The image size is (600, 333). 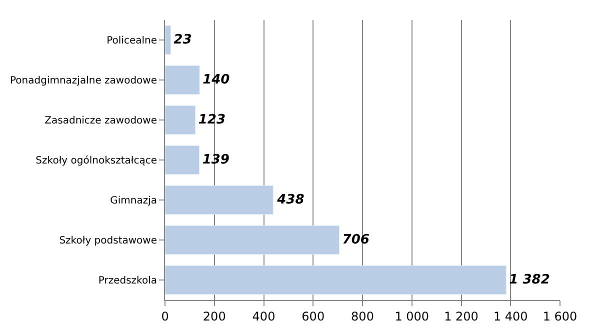 I want to click on x-tick-label: 1 400, so click(x=510, y=316).